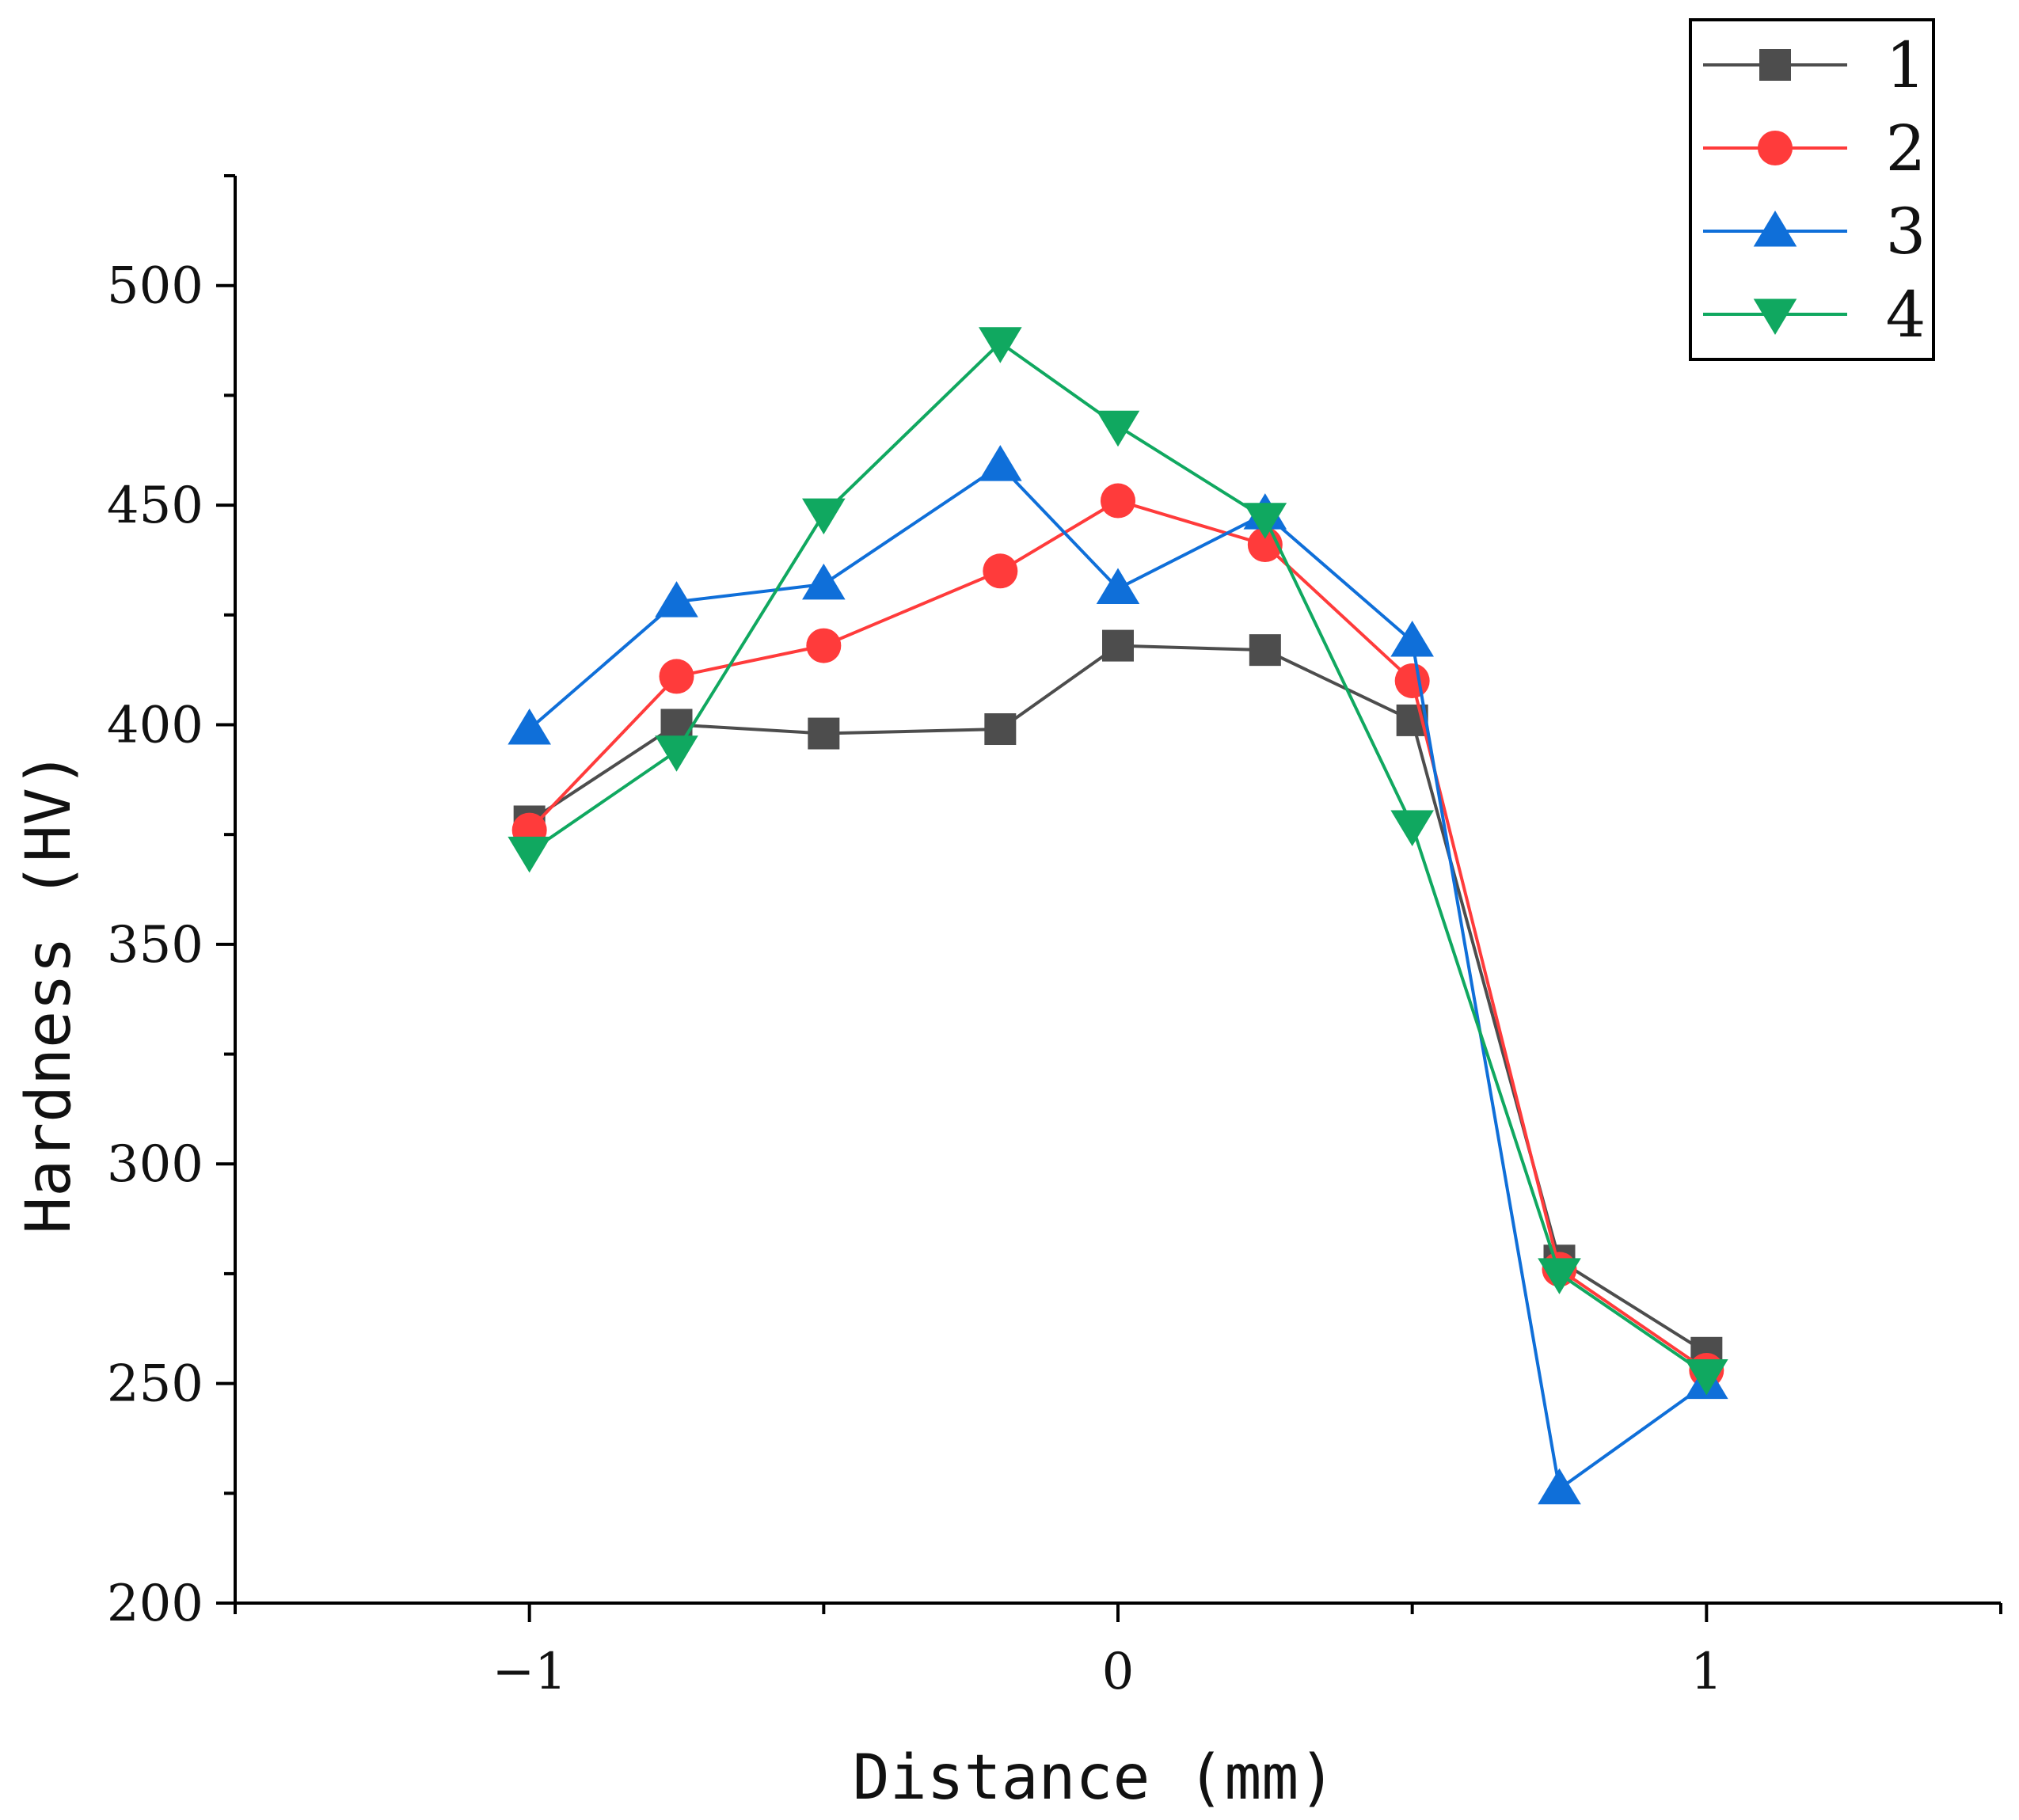 This screenshot has width=2019, height=1820. I want to click on y-axis-title: Hardness (HV), so click(49, 991).